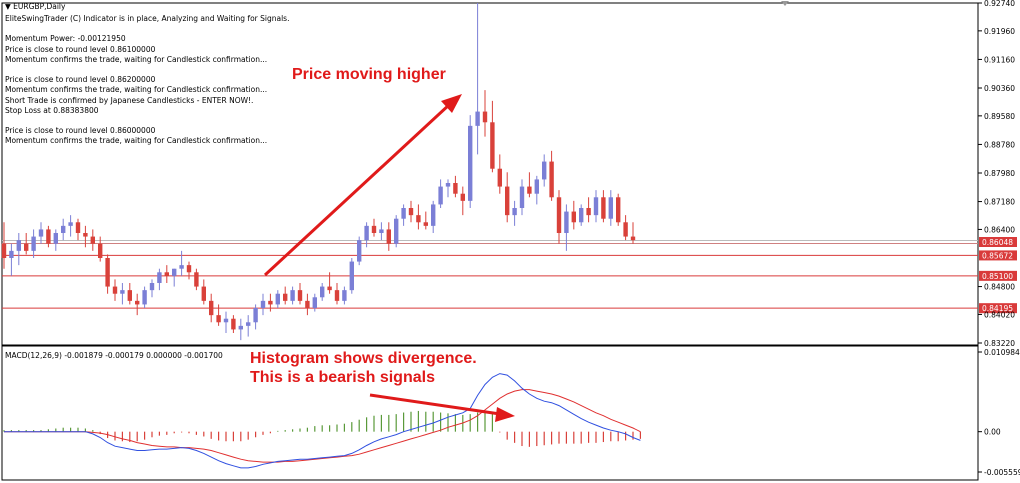 This screenshot has width=1020, height=483. Describe the element at coordinates (147, 121) in the screenshot. I see `indicator-log-line` at that location.